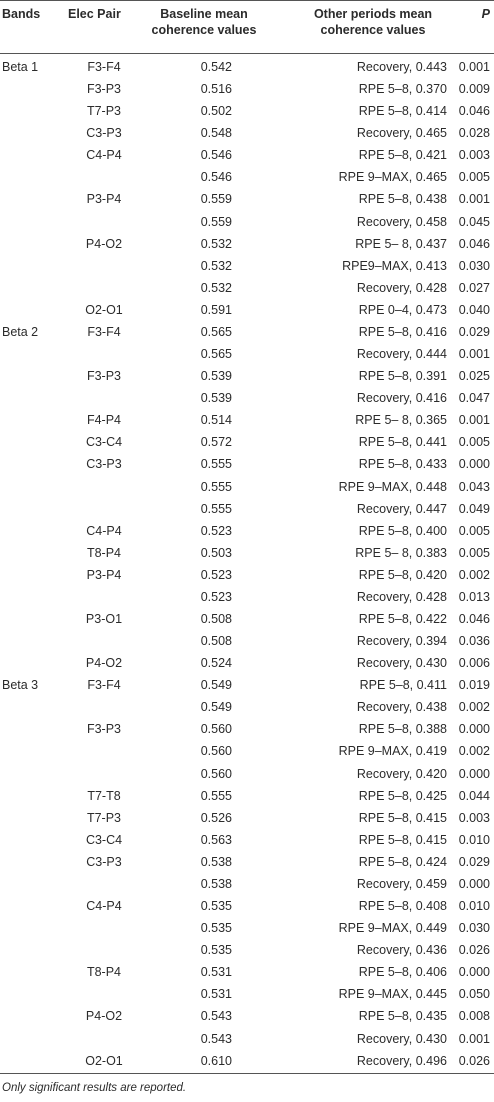 The image size is (494, 1102). What do you see at coordinates (104, 111) in the screenshot?
I see `pair-cell: T7-P3` at bounding box center [104, 111].